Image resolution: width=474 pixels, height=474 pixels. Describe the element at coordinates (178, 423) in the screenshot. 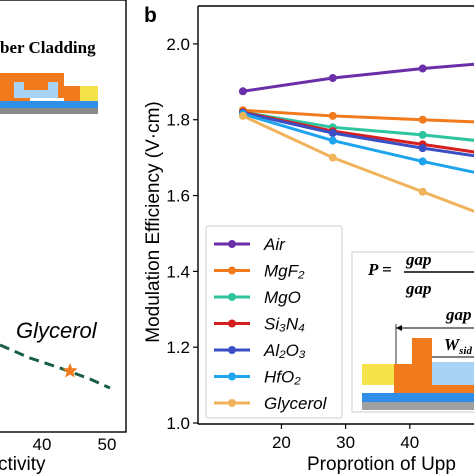

I see `y-tick-label: 1.0` at that location.